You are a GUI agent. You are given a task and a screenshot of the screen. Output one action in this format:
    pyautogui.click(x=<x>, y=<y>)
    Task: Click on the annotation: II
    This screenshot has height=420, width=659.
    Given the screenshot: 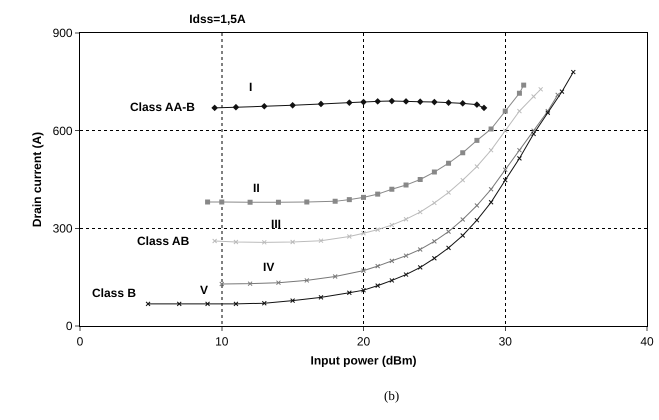 What is the action you would take?
    pyautogui.click(x=256, y=188)
    